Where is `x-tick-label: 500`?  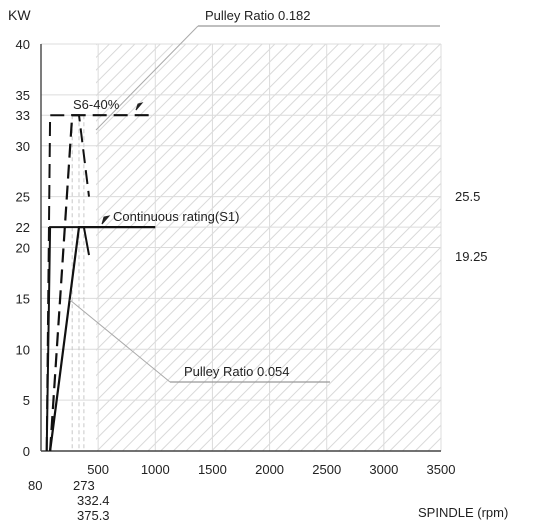
x-tick-label: 500 is located at coordinates (98, 469).